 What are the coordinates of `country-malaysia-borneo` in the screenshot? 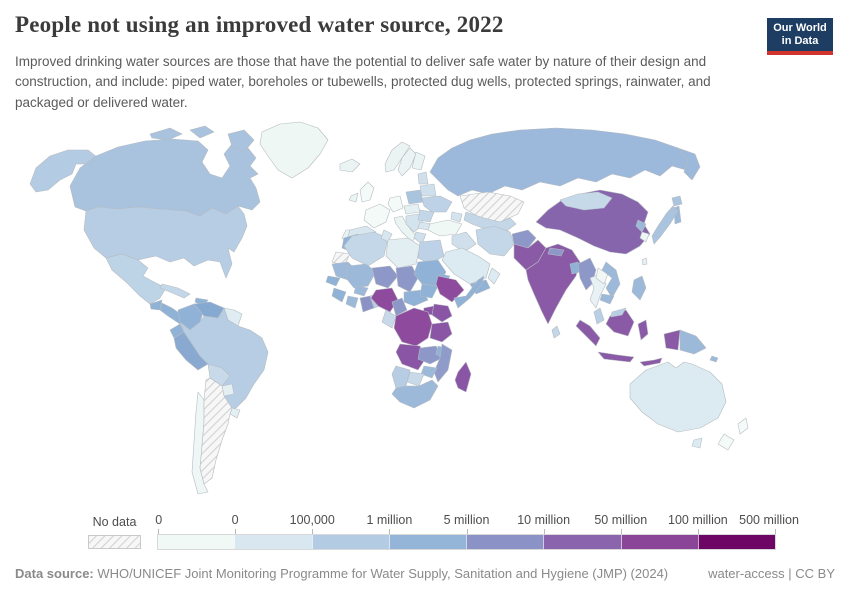 It's located at (618, 312).